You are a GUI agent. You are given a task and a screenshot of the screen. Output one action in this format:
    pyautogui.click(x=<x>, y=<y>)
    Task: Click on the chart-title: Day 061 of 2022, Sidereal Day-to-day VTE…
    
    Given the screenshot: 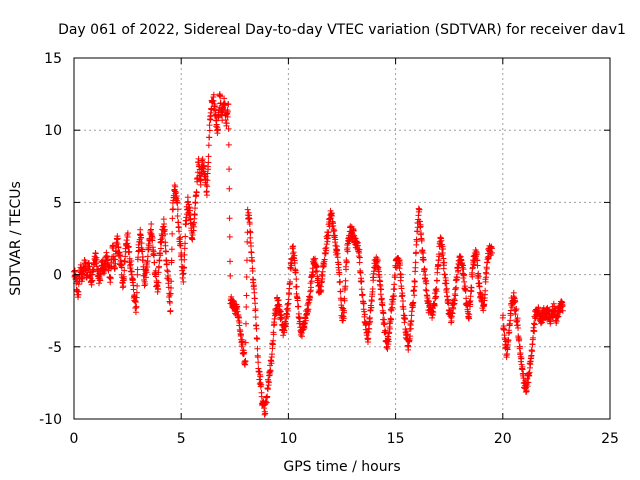 What is the action you would take?
    pyautogui.click(x=342, y=30)
    